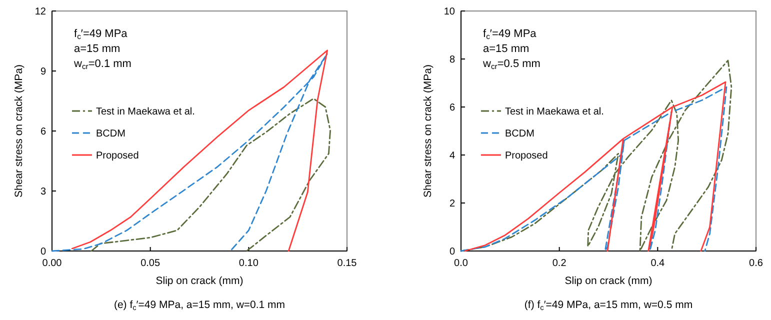  I want to click on x-tick-label: 0.6, so click(756, 263).